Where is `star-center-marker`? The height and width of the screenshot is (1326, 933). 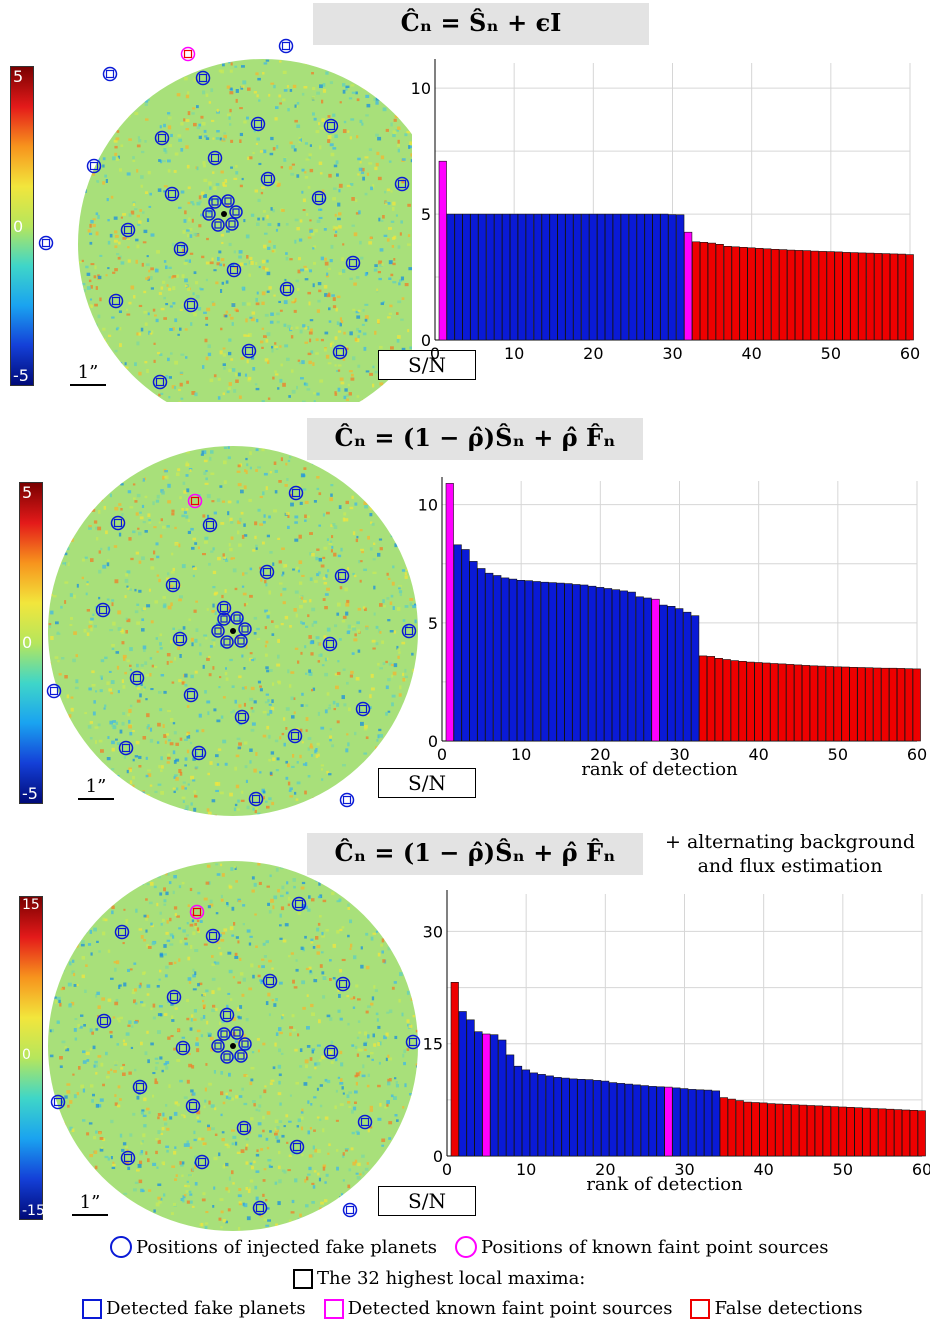 star-center-marker is located at coordinates (224, 214).